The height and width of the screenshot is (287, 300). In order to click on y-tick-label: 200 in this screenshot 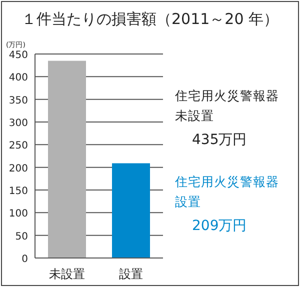, I will do `click(18, 168)`.